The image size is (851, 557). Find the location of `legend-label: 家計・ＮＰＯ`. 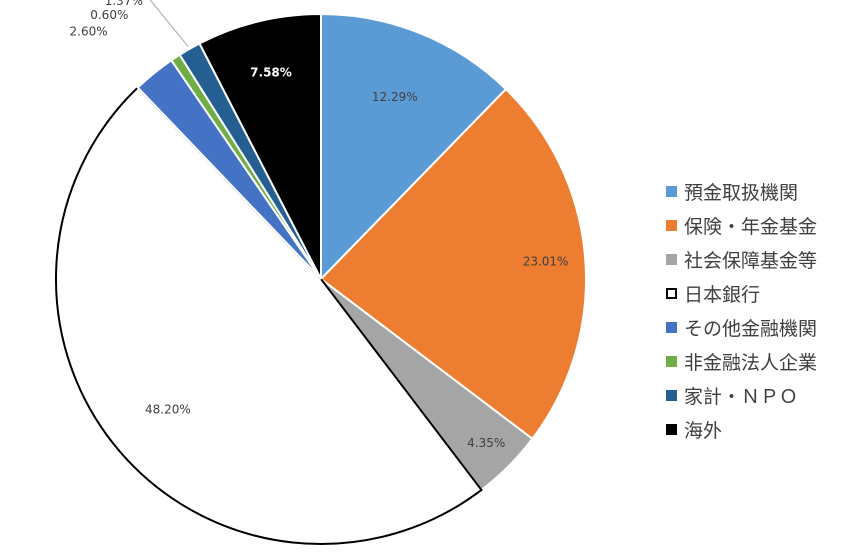

legend-label: 家計・ＮＰＯ is located at coordinates (741, 397).